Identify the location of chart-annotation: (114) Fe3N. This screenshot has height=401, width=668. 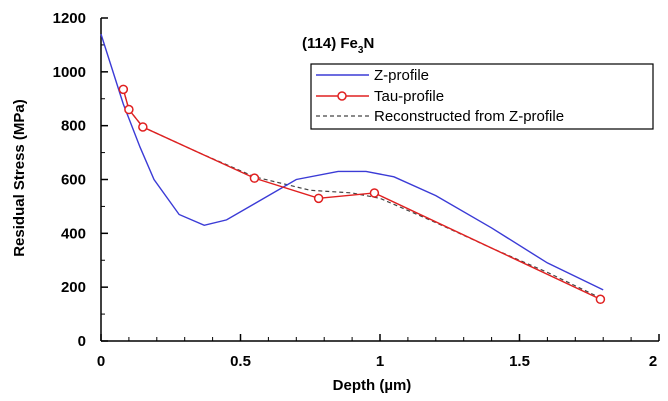
(338, 45).